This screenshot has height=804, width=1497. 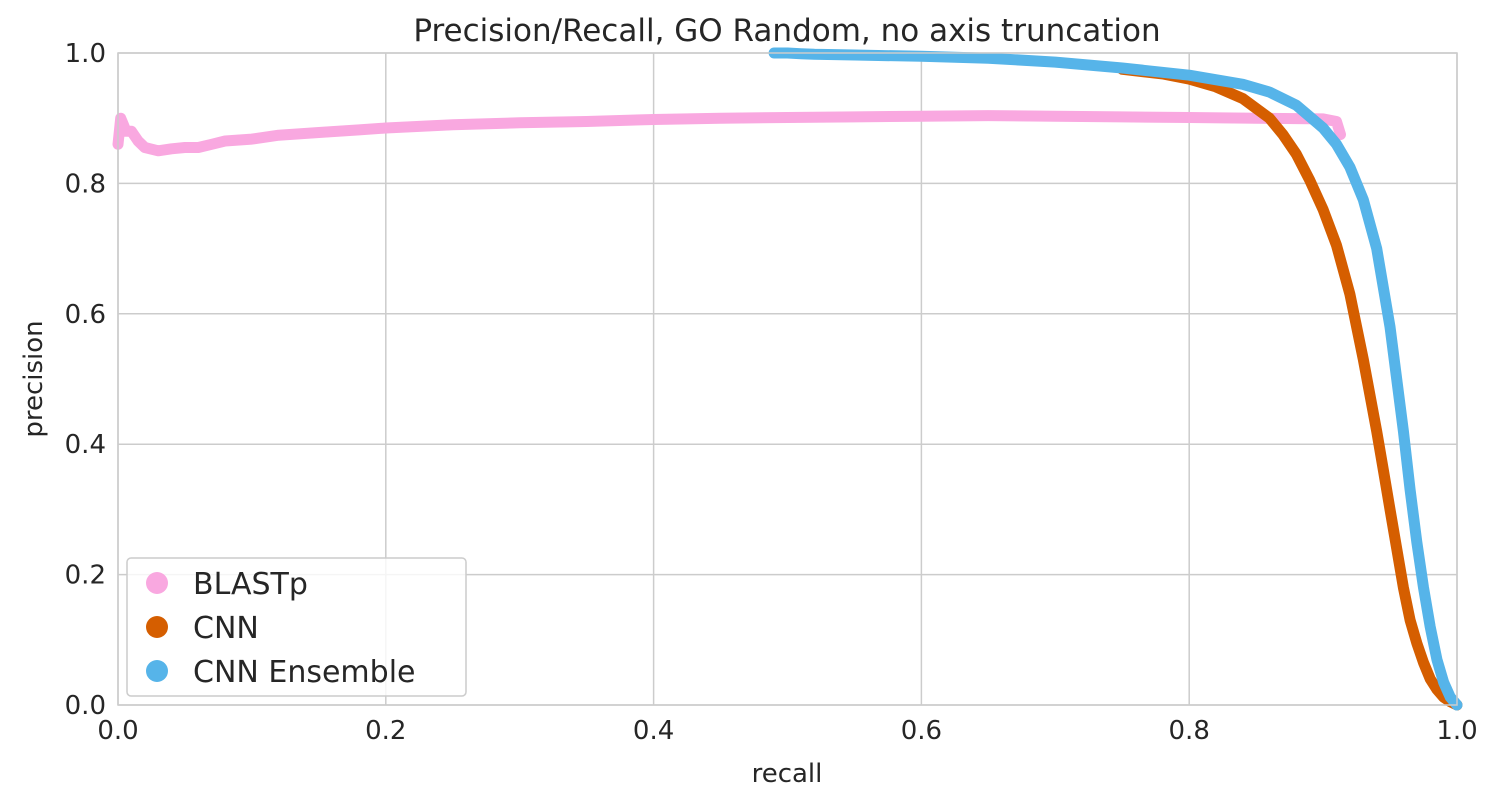 What do you see at coordinates (250, 584) in the screenshot?
I see `legend-label: BLASTp` at bounding box center [250, 584].